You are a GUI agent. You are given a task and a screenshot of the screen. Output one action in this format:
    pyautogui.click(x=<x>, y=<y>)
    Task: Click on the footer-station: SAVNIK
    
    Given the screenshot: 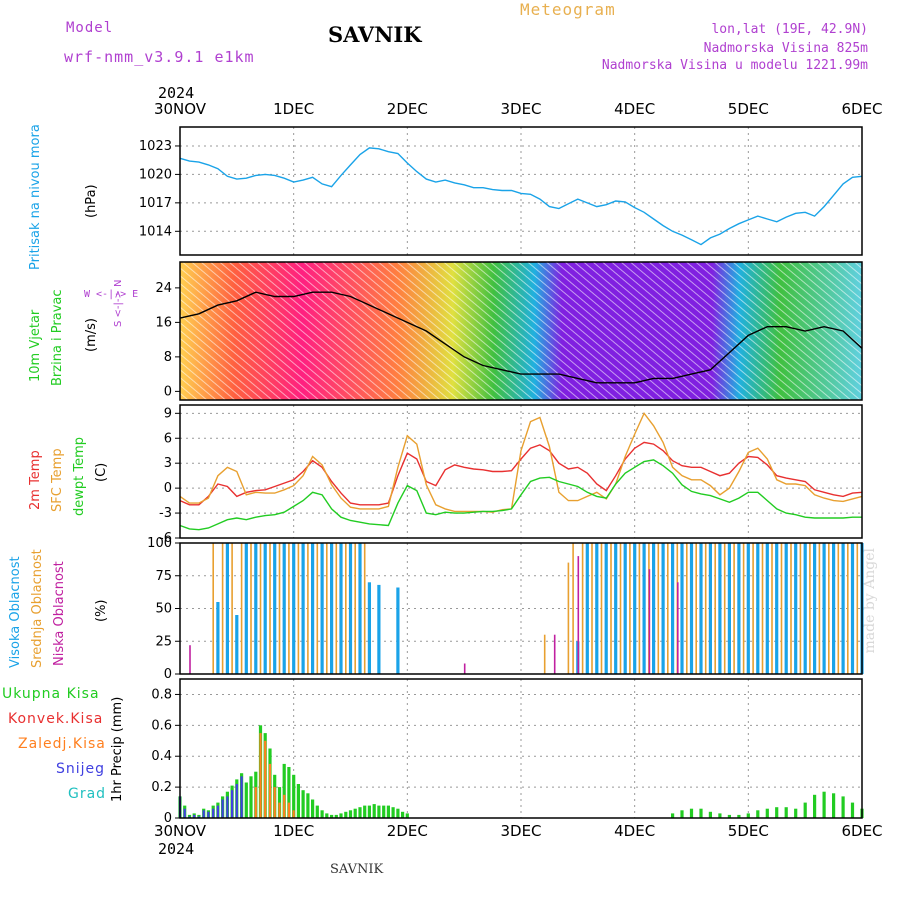 What is the action you would take?
    pyautogui.click(x=357, y=869)
    